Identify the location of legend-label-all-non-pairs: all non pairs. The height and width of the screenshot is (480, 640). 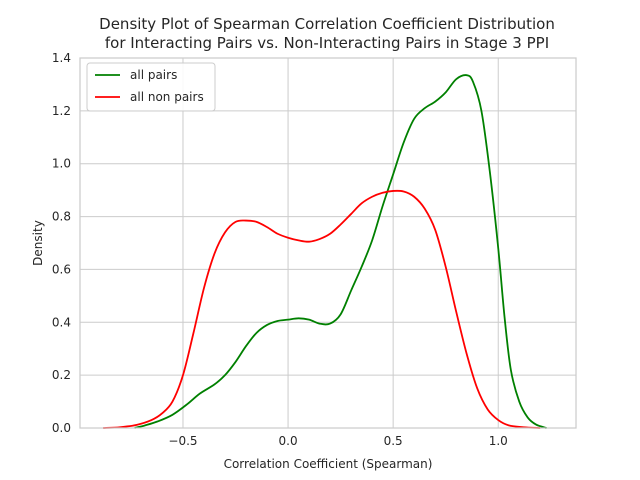
(167, 97).